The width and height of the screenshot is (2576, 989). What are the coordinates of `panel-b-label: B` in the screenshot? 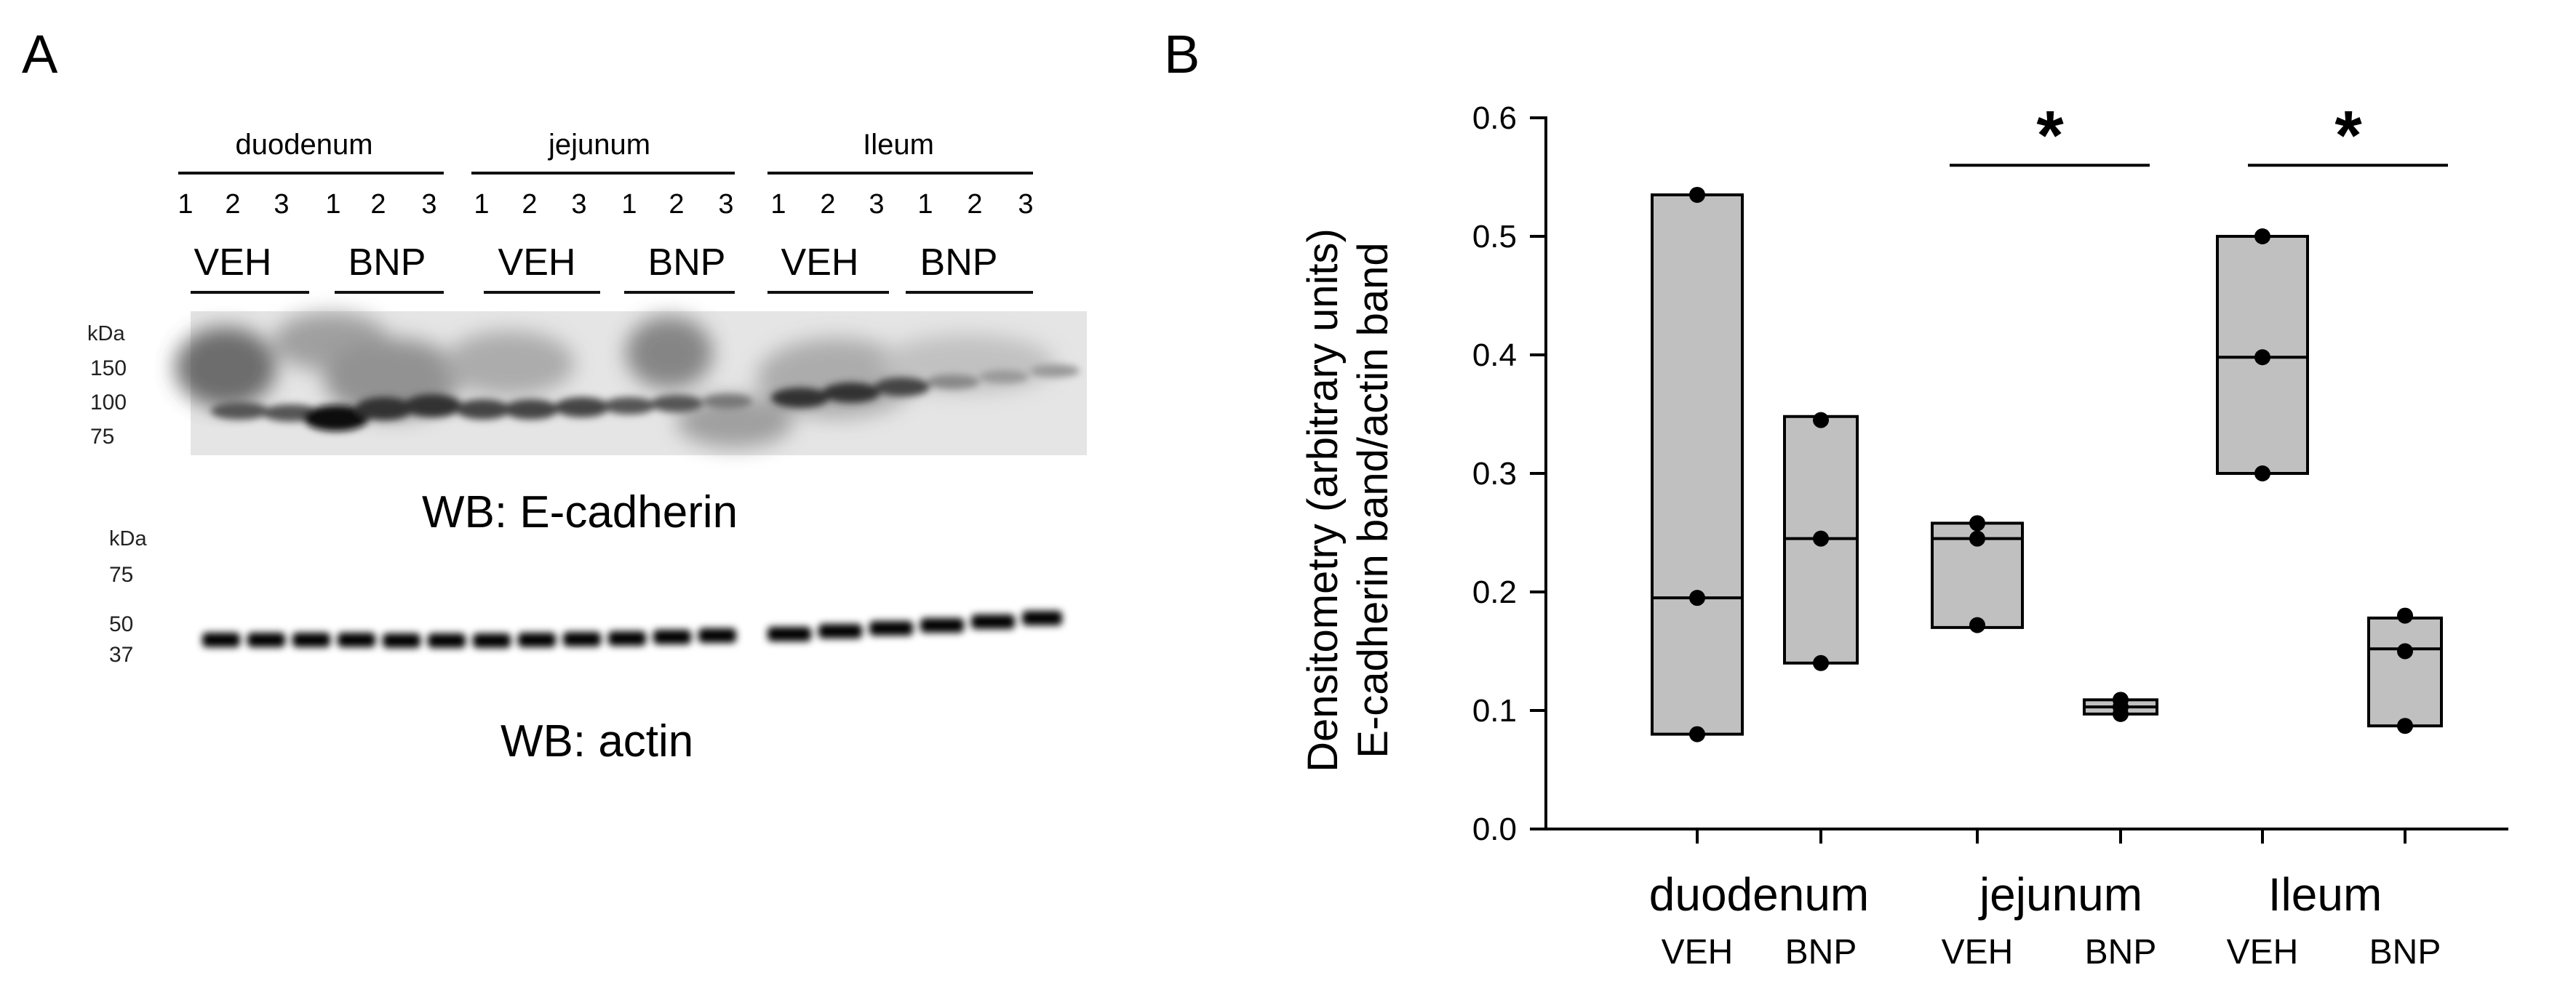 It's located at (1182, 54).